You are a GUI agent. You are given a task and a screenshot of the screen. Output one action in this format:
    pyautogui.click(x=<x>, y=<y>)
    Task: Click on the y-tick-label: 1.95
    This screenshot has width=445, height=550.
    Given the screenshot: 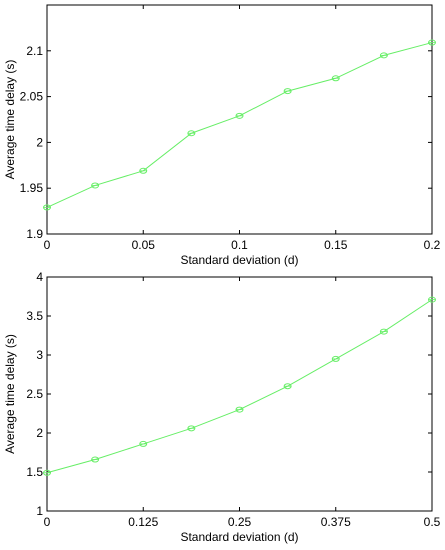 What is the action you would take?
    pyautogui.click(x=32, y=188)
    